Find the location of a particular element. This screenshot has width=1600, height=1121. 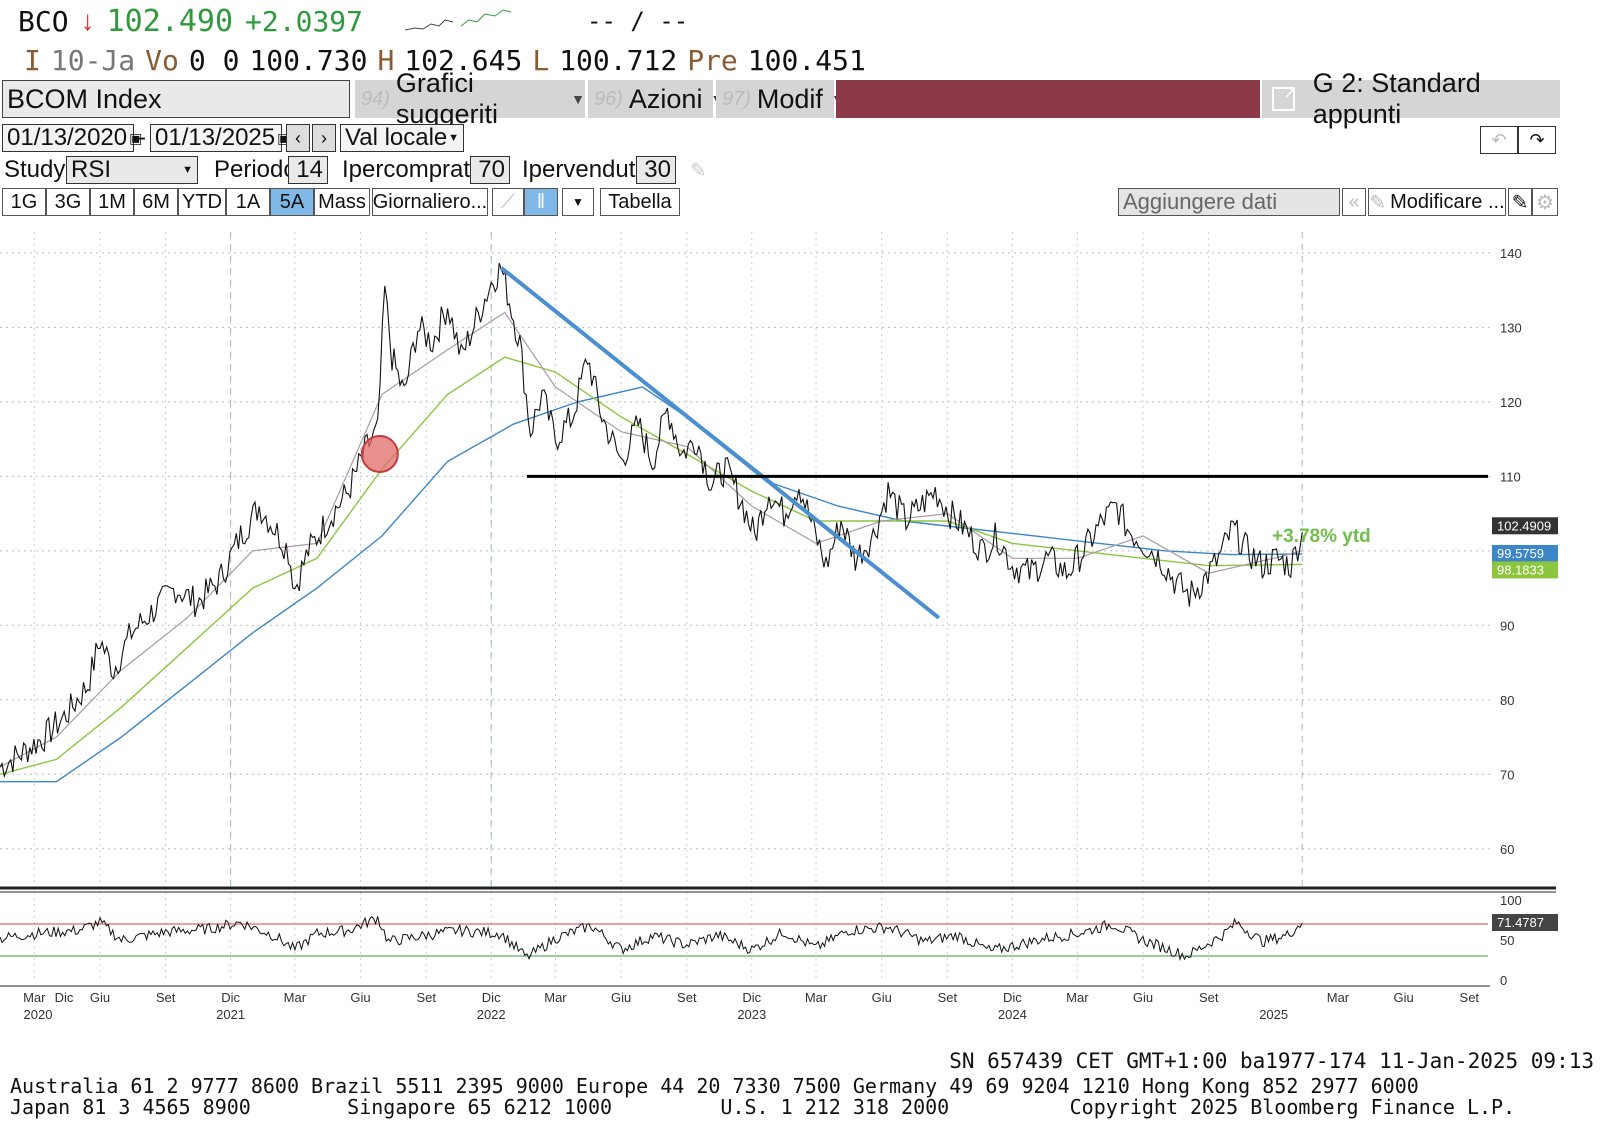

period-label: Periodo is located at coordinates (255, 169).